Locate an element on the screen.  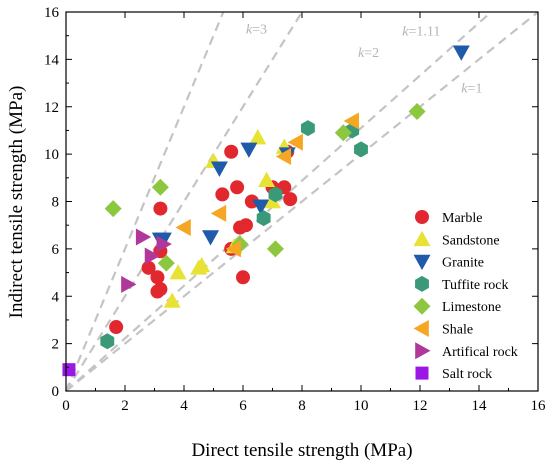
y-tick-label: 0 is located at coordinates (56, 392).